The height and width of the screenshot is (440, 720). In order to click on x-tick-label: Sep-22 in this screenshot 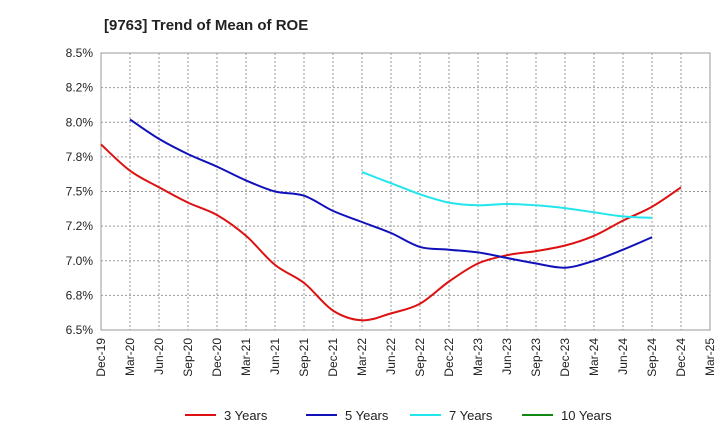, I will do `click(420, 357)`.